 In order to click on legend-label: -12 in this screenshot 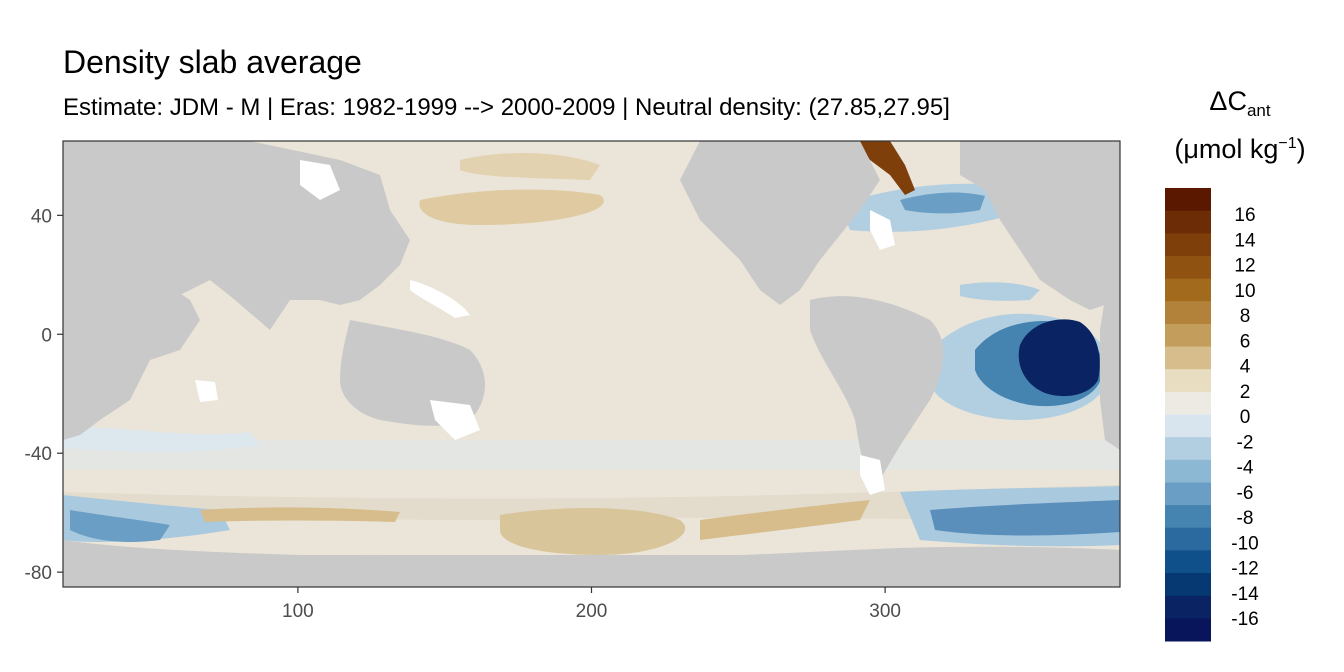, I will do `click(1244, 569)`.